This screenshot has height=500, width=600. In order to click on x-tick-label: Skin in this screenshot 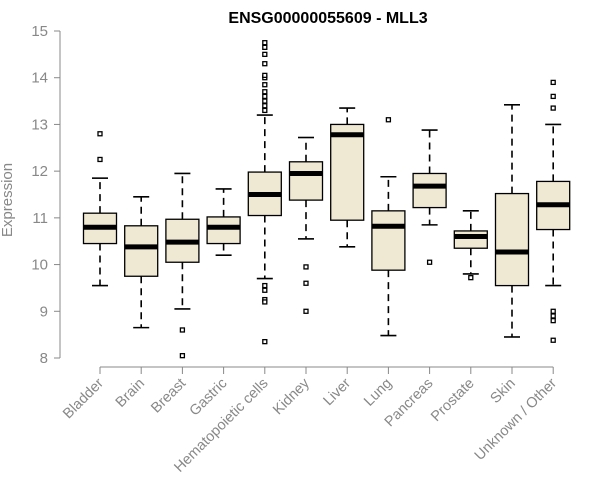, I will do `click(503, 391)`.